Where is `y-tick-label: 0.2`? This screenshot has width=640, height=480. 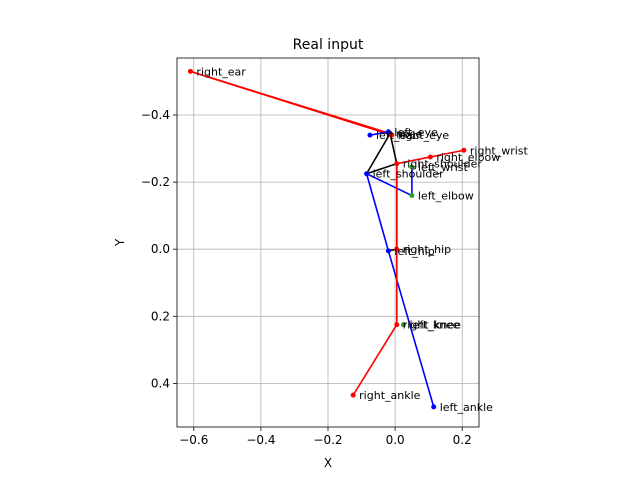 y-tick-label: 0.2 is located at coordinates (160, 316).